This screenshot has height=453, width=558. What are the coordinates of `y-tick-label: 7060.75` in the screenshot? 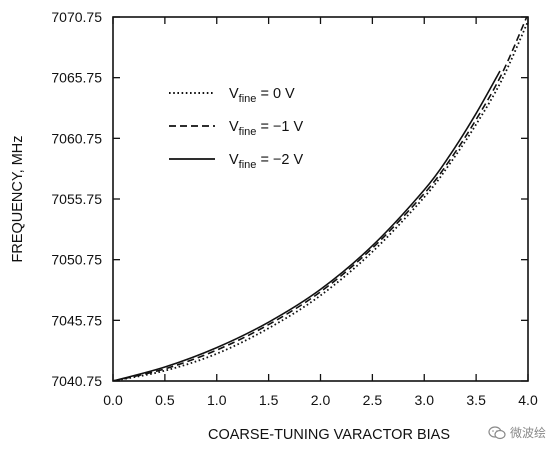 It's located at (76, 138).